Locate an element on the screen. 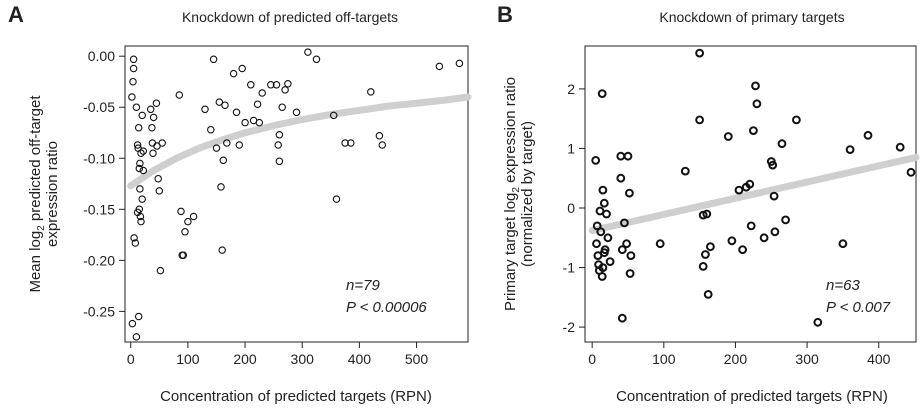 The height and width of the screenshot is (408, 922). panel-b-y-axis-label-post: expression ratio is located at coordinates (510, 132).